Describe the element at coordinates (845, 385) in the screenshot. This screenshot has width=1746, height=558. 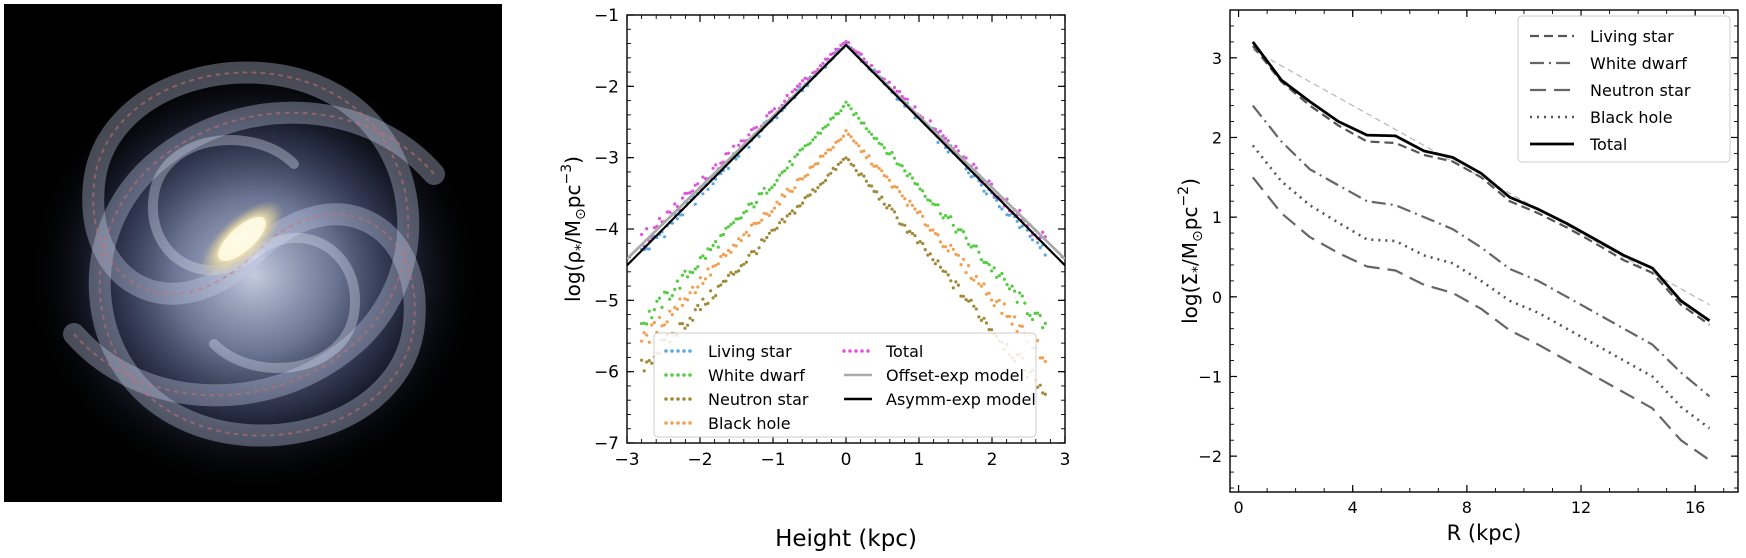
I see `legend-box` at that location.